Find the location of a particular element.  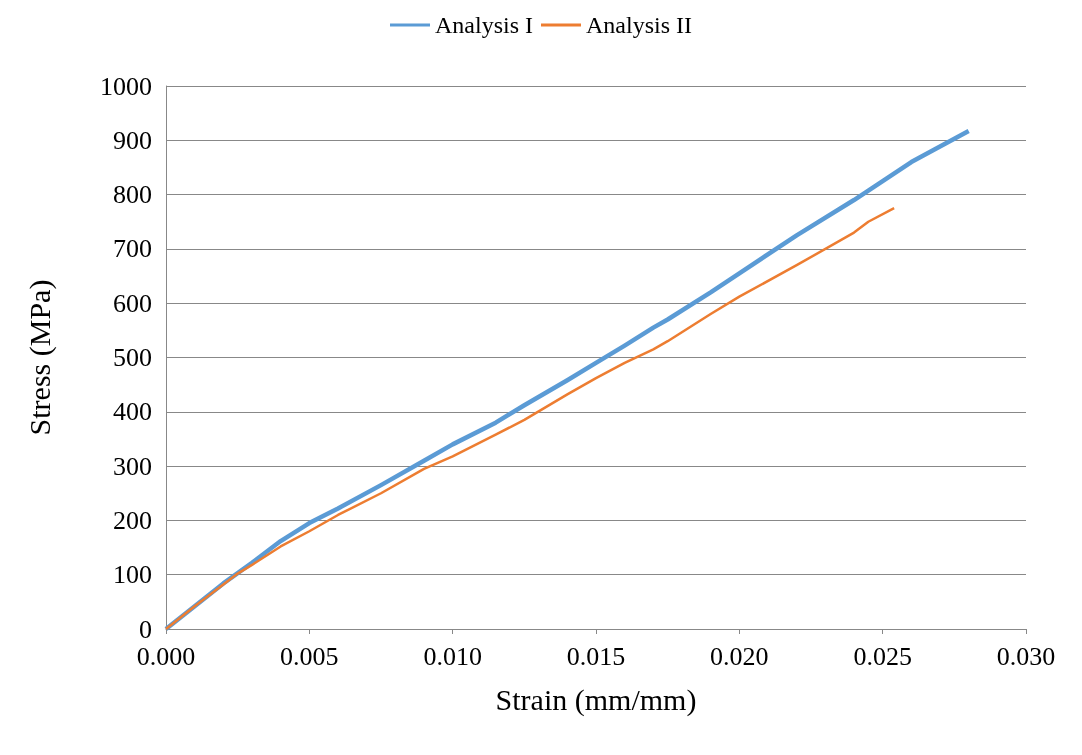

x-axis-title: Strain (mm/mm) is located at coordinates (596, 699).